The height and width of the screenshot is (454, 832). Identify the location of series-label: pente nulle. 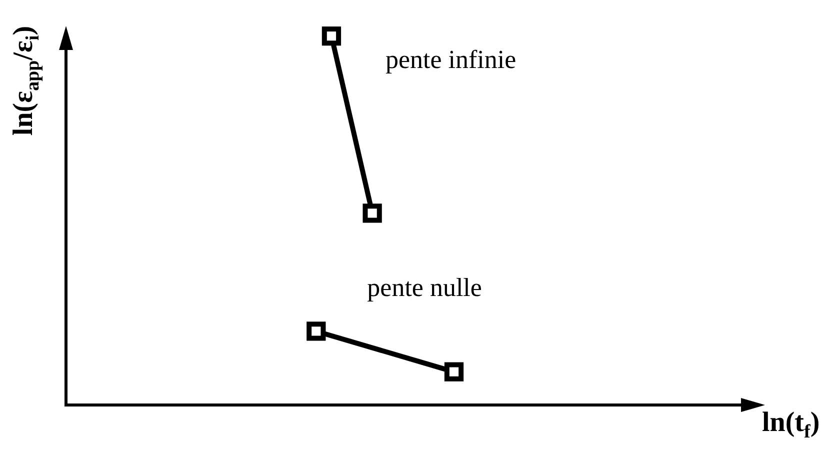
(424, 287).